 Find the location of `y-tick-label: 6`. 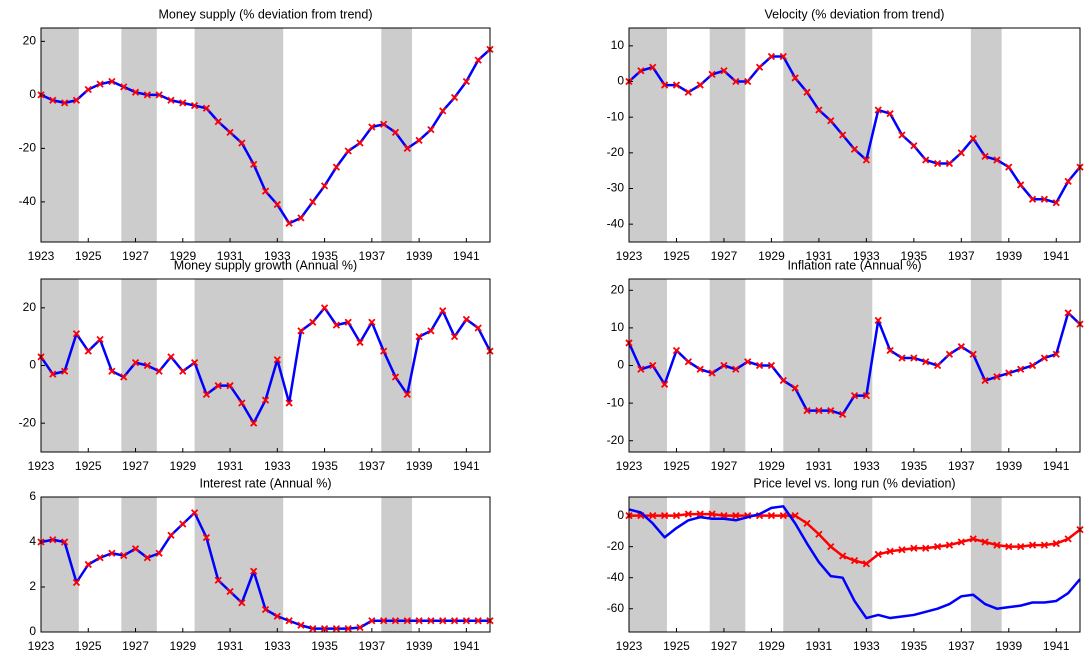

y-tick-label: 6 is located at coordinates (32, 496).